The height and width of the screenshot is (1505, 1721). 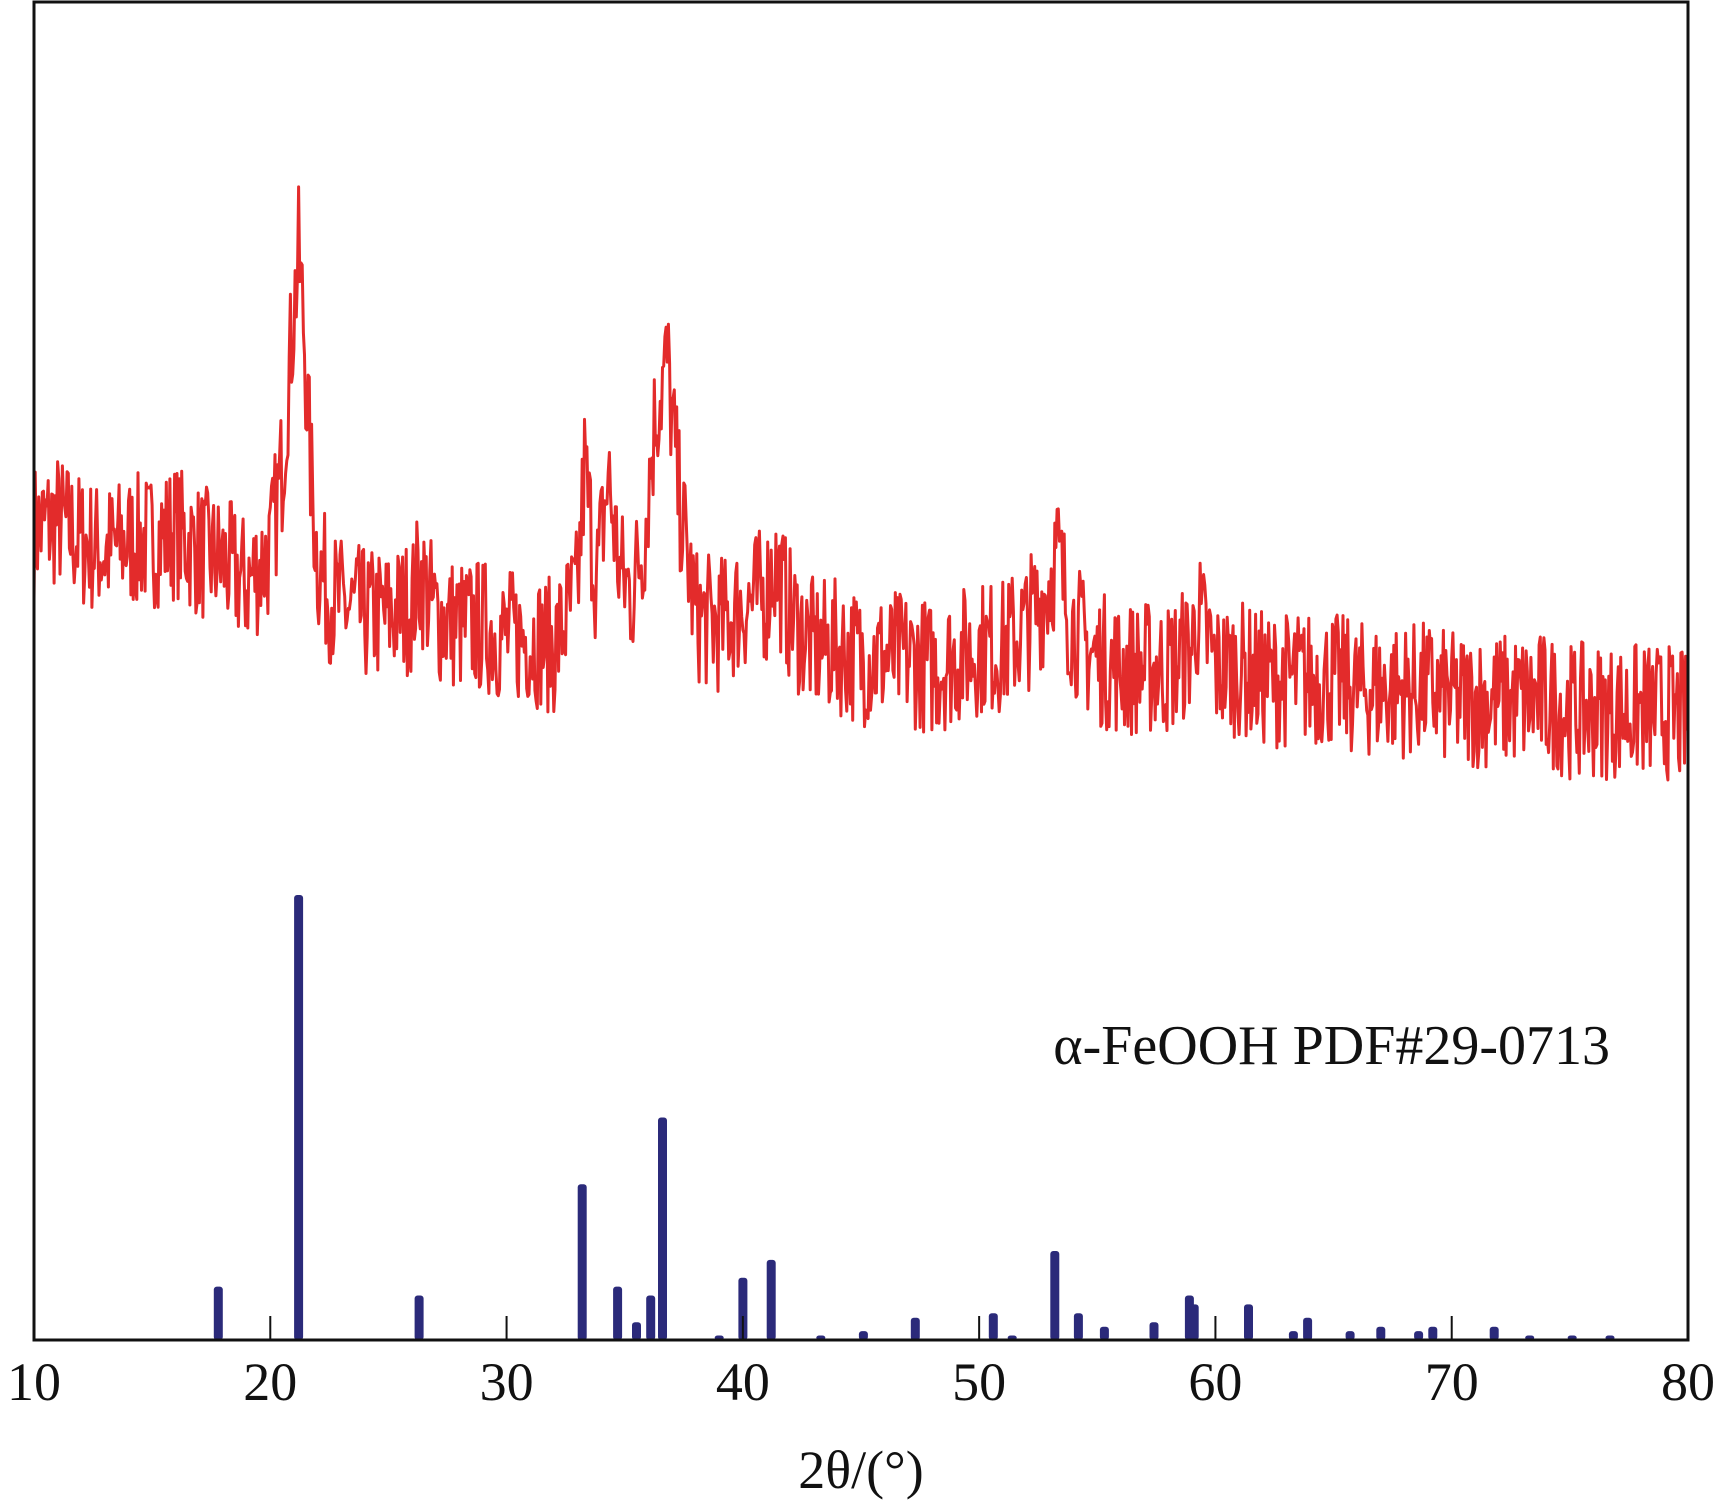 What do you see at coordinates (1452, 1382) in the screenshot?
I see `x-tick-label: 70` at bounding box center [1452, 1382].